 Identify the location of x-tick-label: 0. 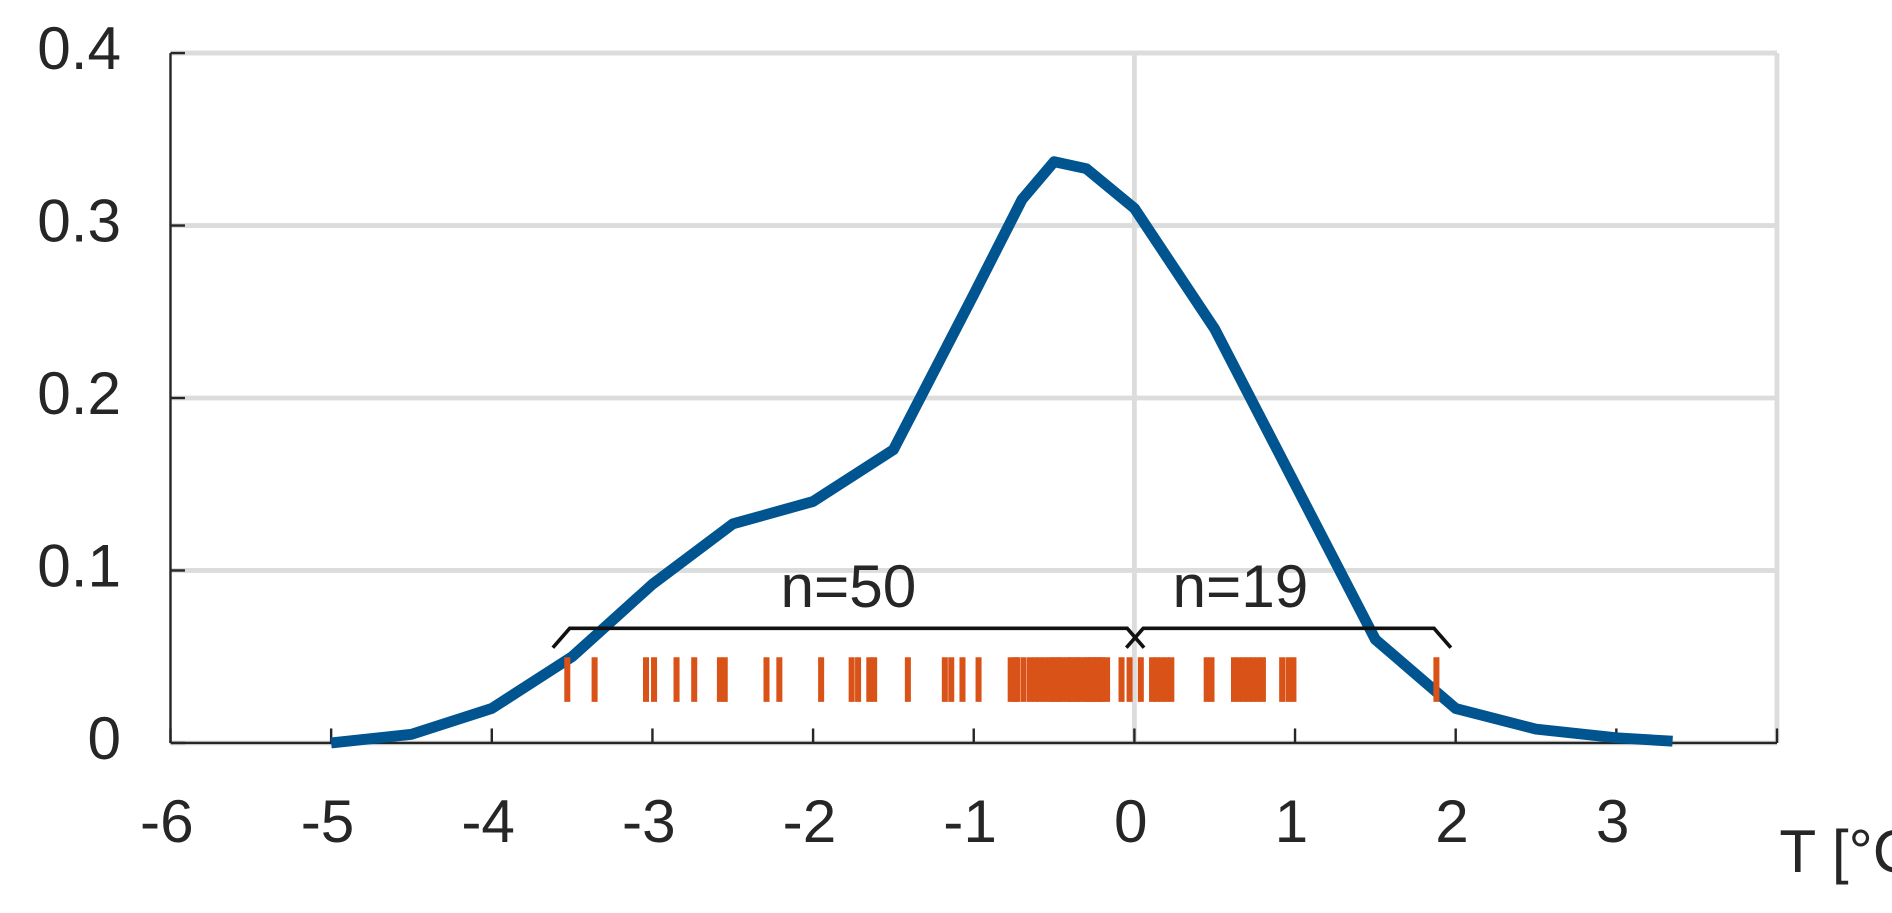
(1131, 821).